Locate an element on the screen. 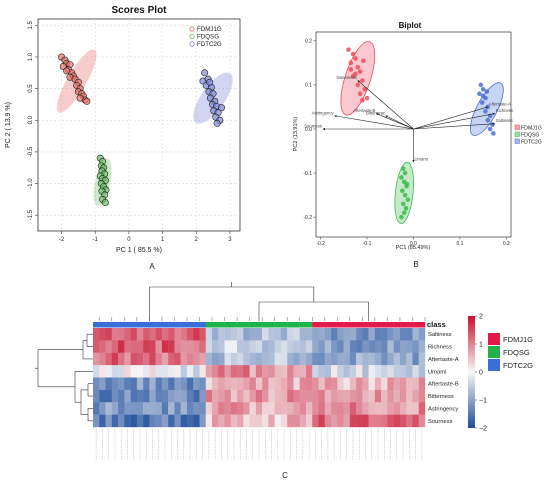  biplot-loading-label-sourness: Sourness is located at coordinates (313, 125).